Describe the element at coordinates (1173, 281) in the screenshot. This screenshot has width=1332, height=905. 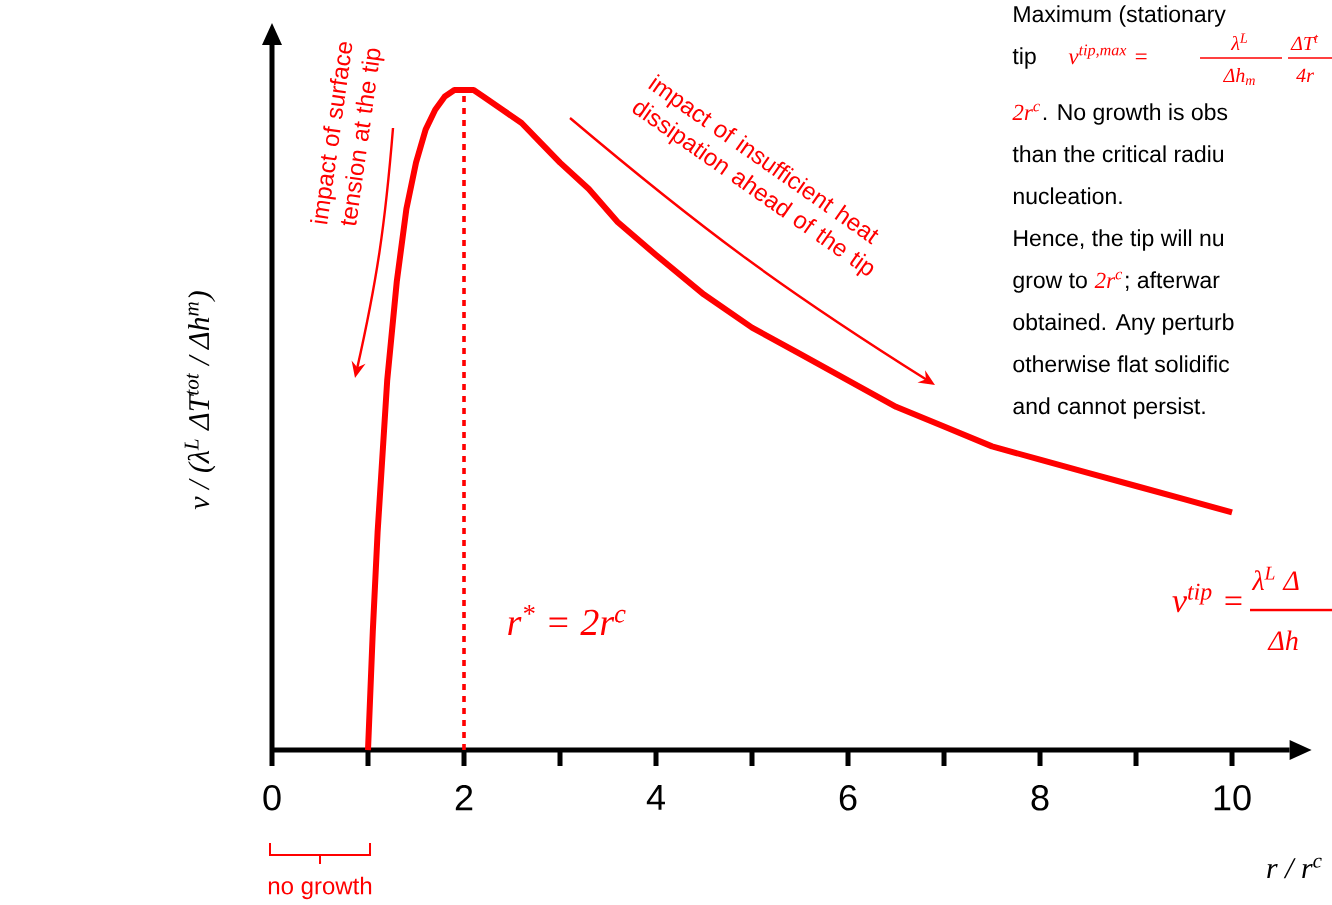
I see `annotation: ; afterwar` at that location.